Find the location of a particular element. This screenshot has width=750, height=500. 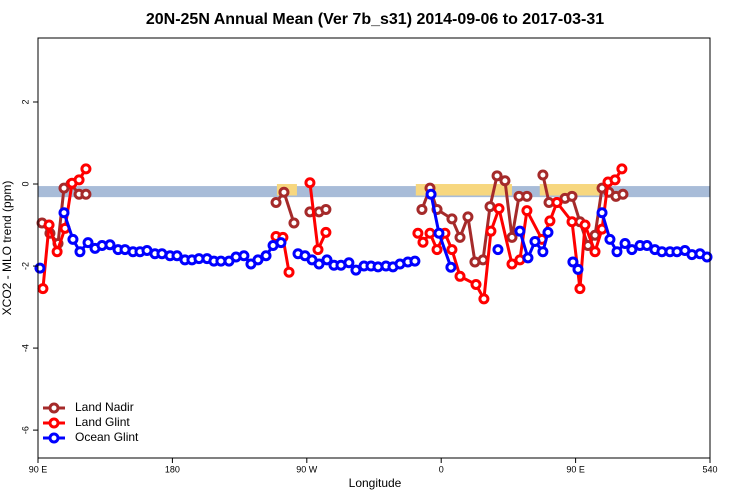

y-tick-label: -2 is located at coordinates (25, 266).